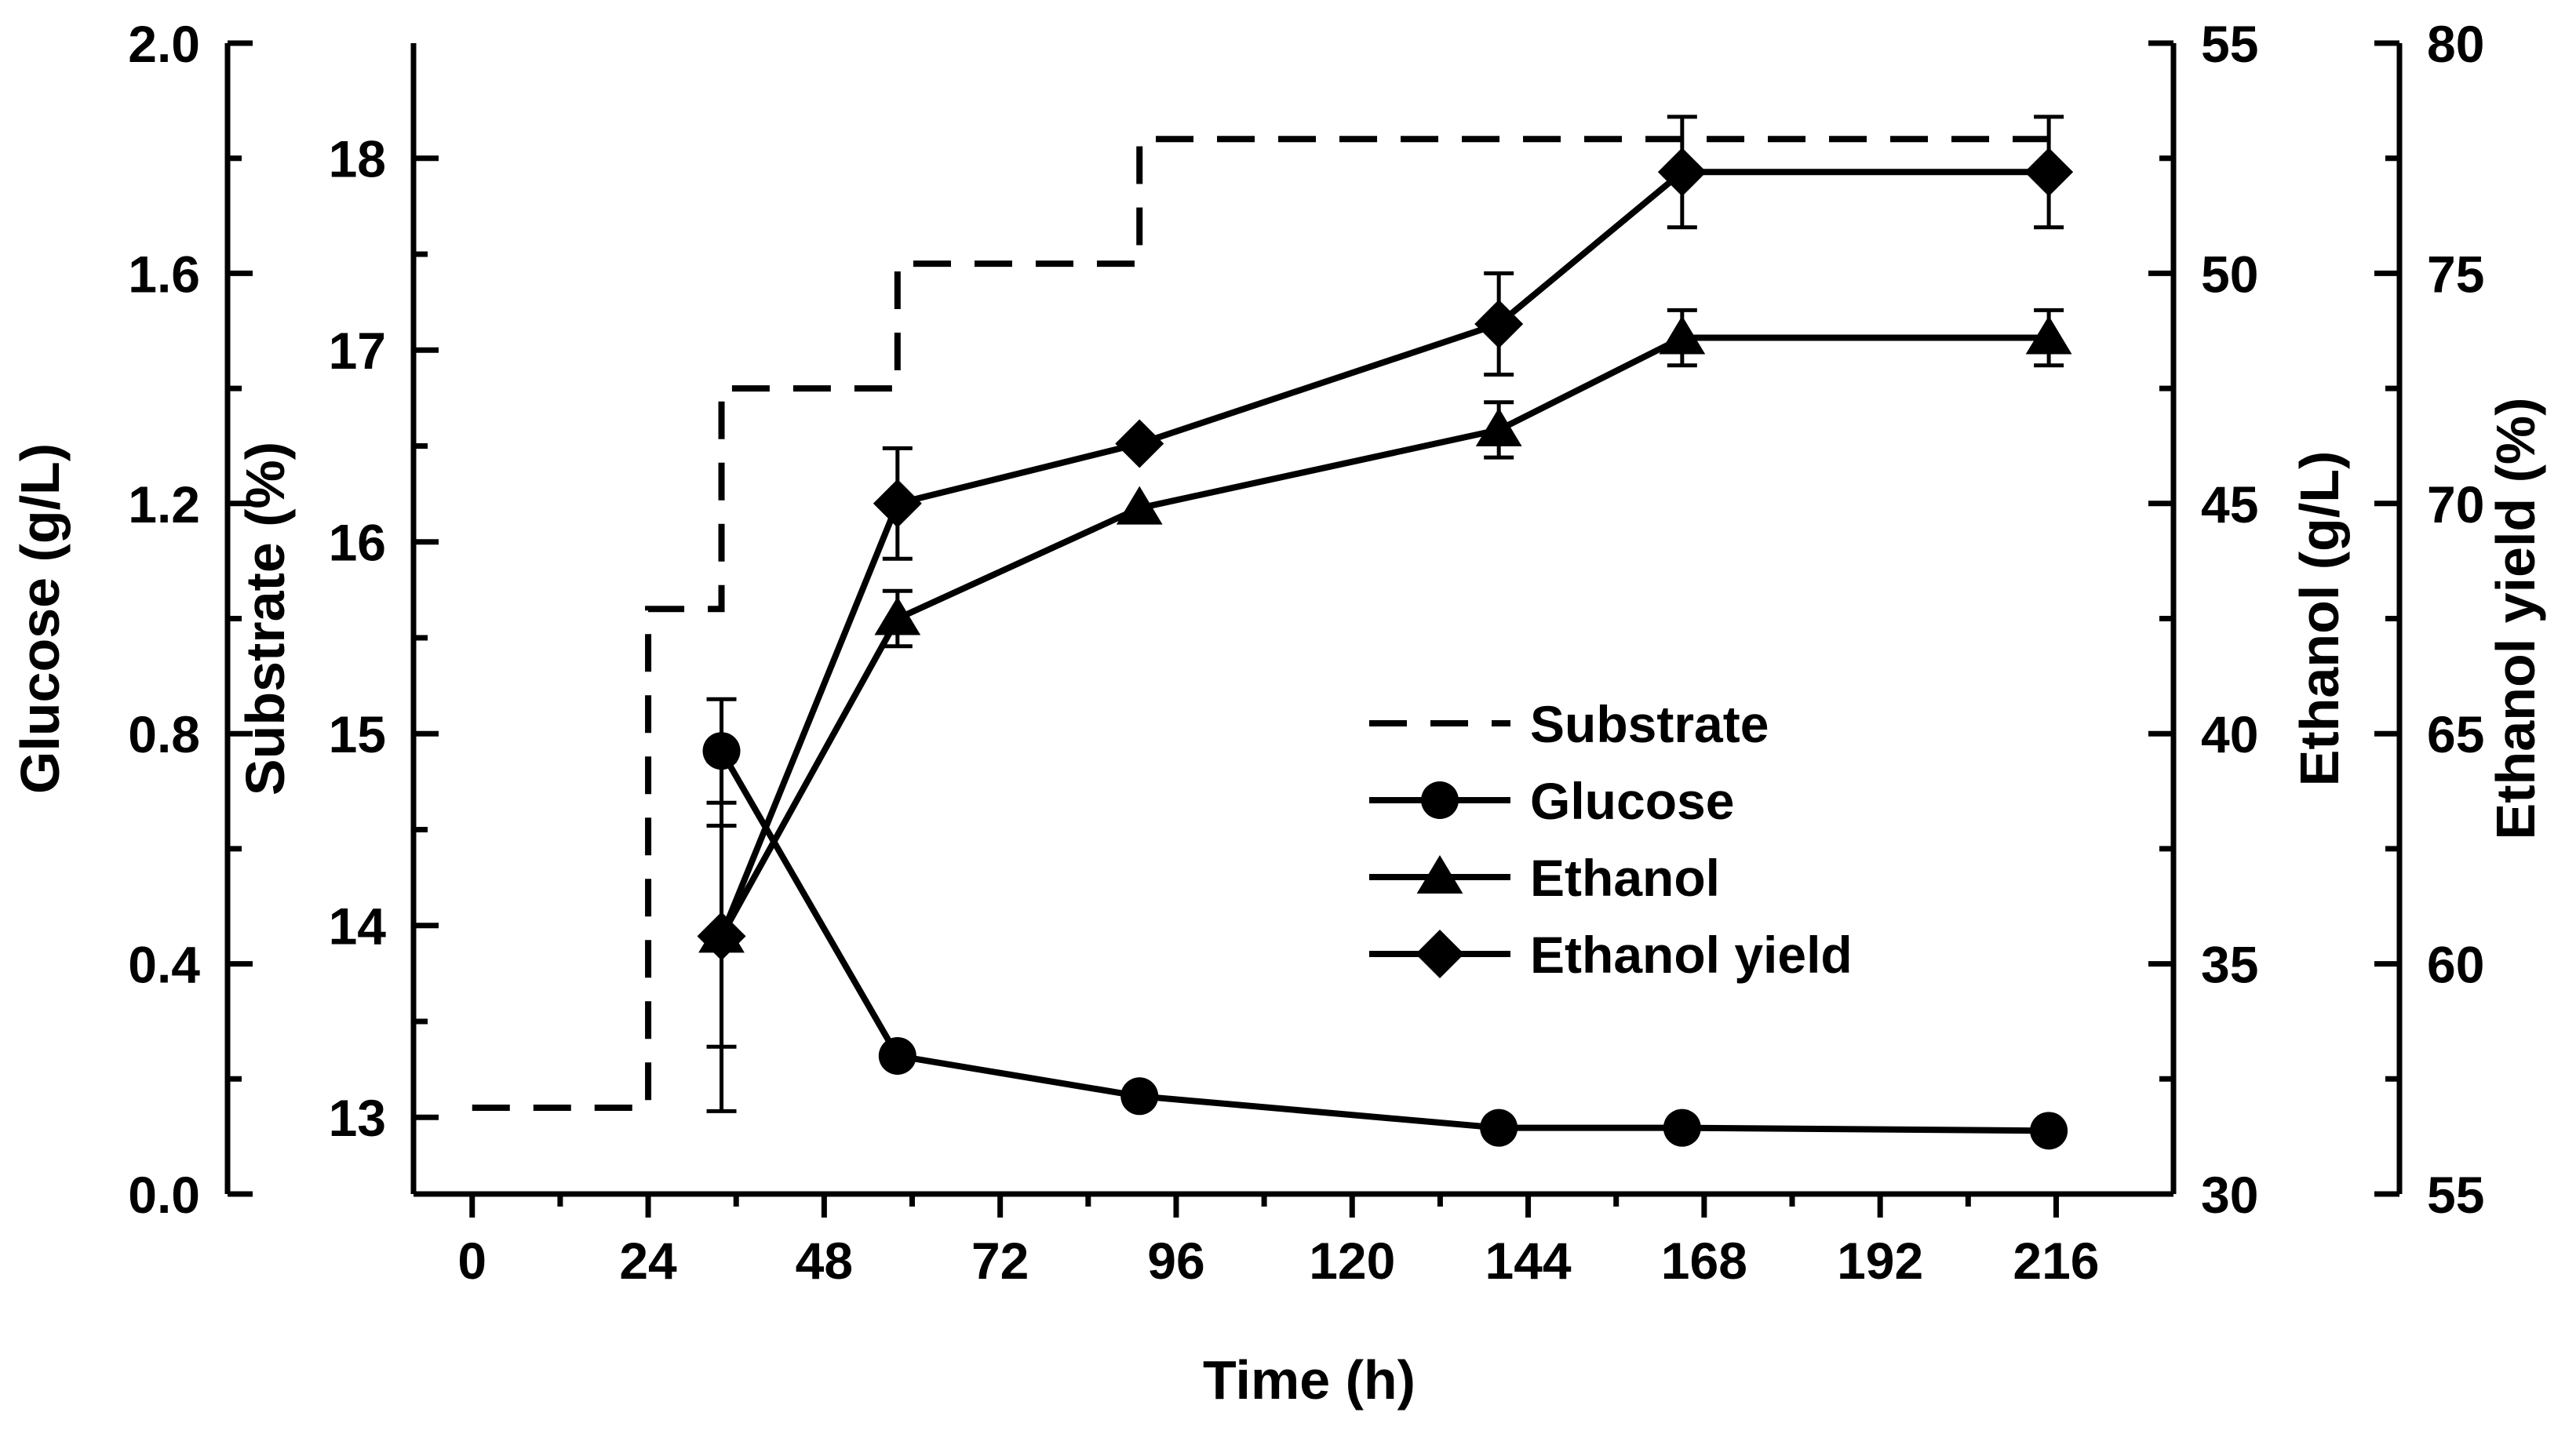 Image resolution: width=2576 pixels, height=1438 pixels. What do you see at coordinates (1625, 878) in the screenshot?
I see `legend-ethanol-label: Ethanol` at bounding box center [1625, 878].